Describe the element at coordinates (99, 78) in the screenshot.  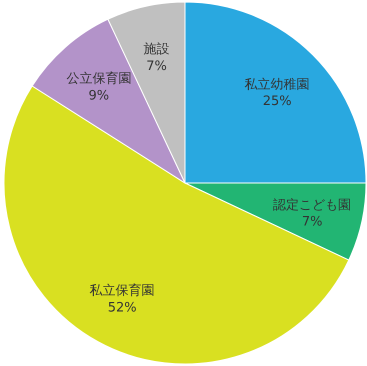
I see `slice-label: 公立保育園` at that location.